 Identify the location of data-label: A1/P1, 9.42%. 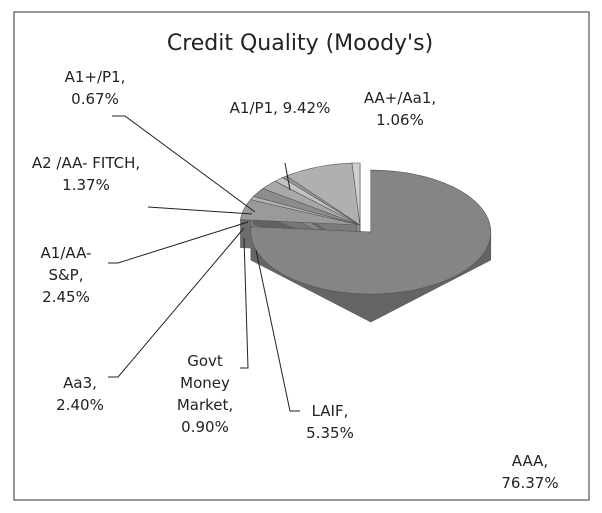
(280, 108).